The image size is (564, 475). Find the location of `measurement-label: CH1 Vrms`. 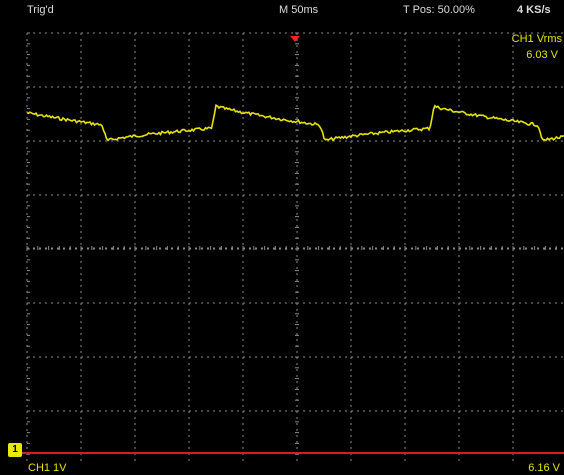

measurement-label: CH1 Vrms is located at coordinates (536, 39).